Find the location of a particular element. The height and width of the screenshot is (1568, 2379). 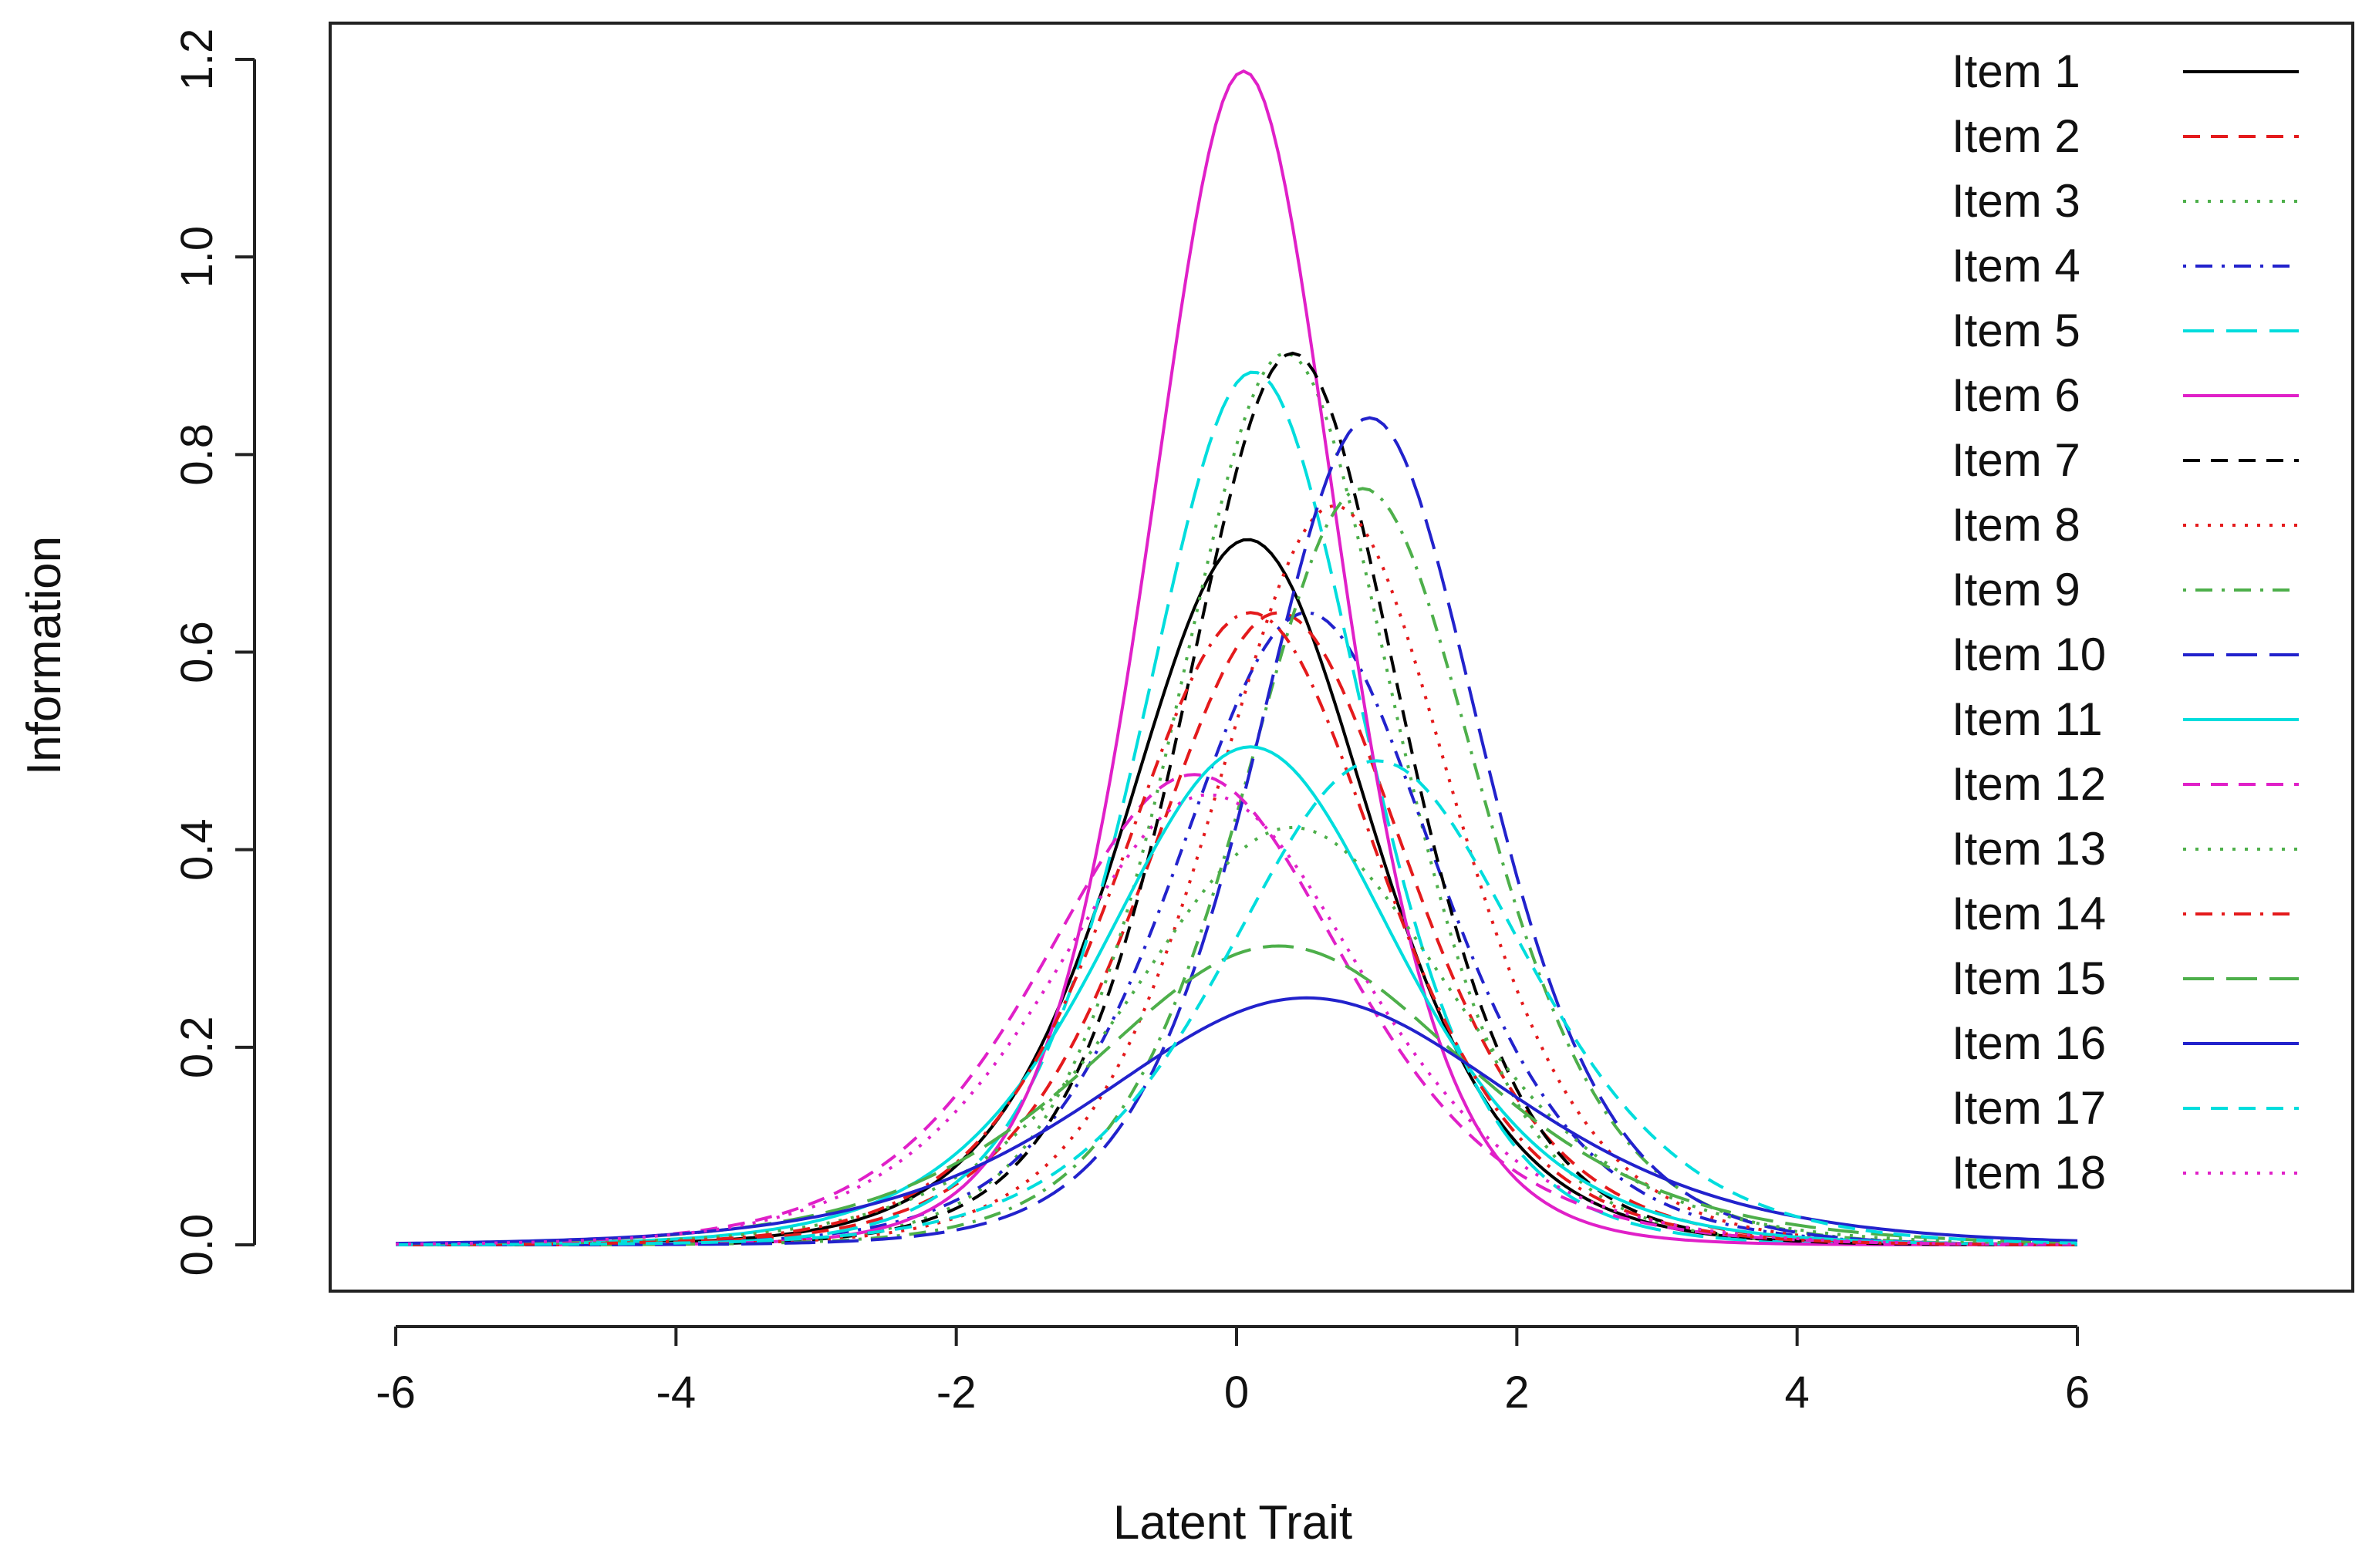

y-tick-label: 0.0 is located at coordinates (197, 1245).